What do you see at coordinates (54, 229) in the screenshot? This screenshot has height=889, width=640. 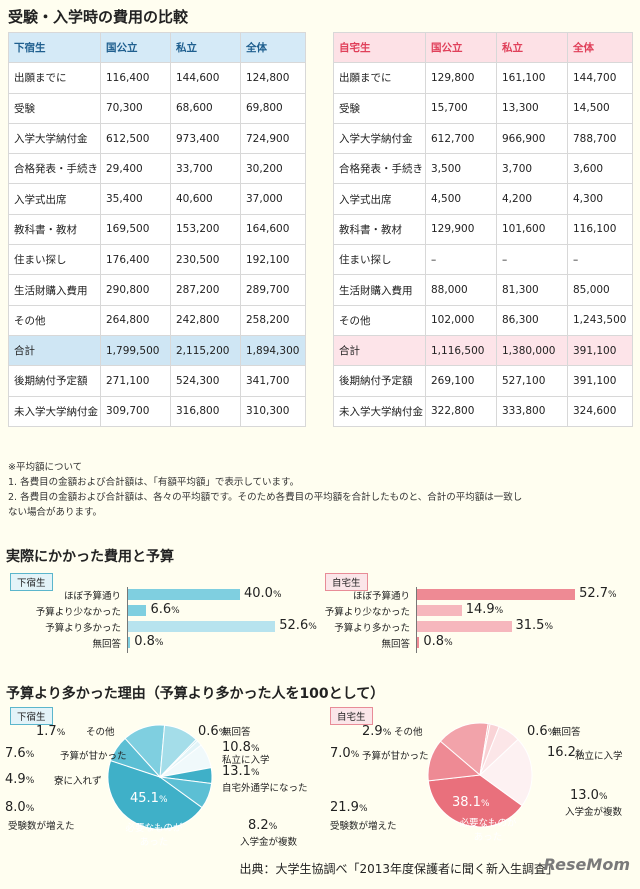 I see `row-label: 教科書・教材` at bounding box center [54, 229].